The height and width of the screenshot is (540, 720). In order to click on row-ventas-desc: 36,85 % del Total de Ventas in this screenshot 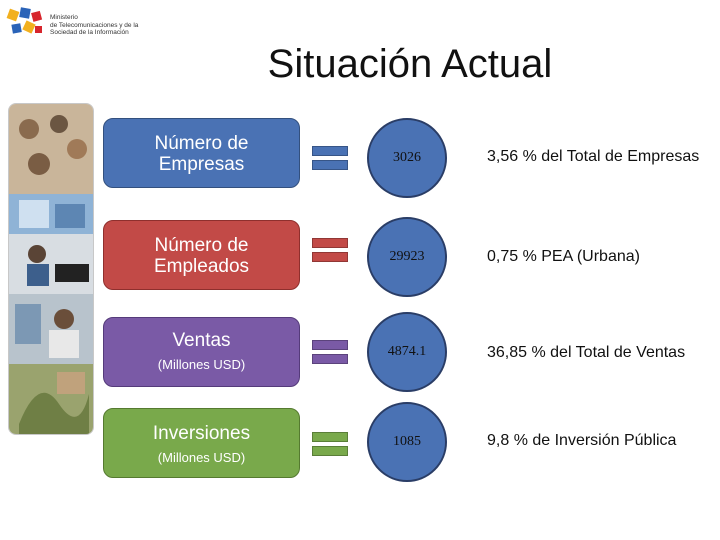, I will do `click(586, 352)`.